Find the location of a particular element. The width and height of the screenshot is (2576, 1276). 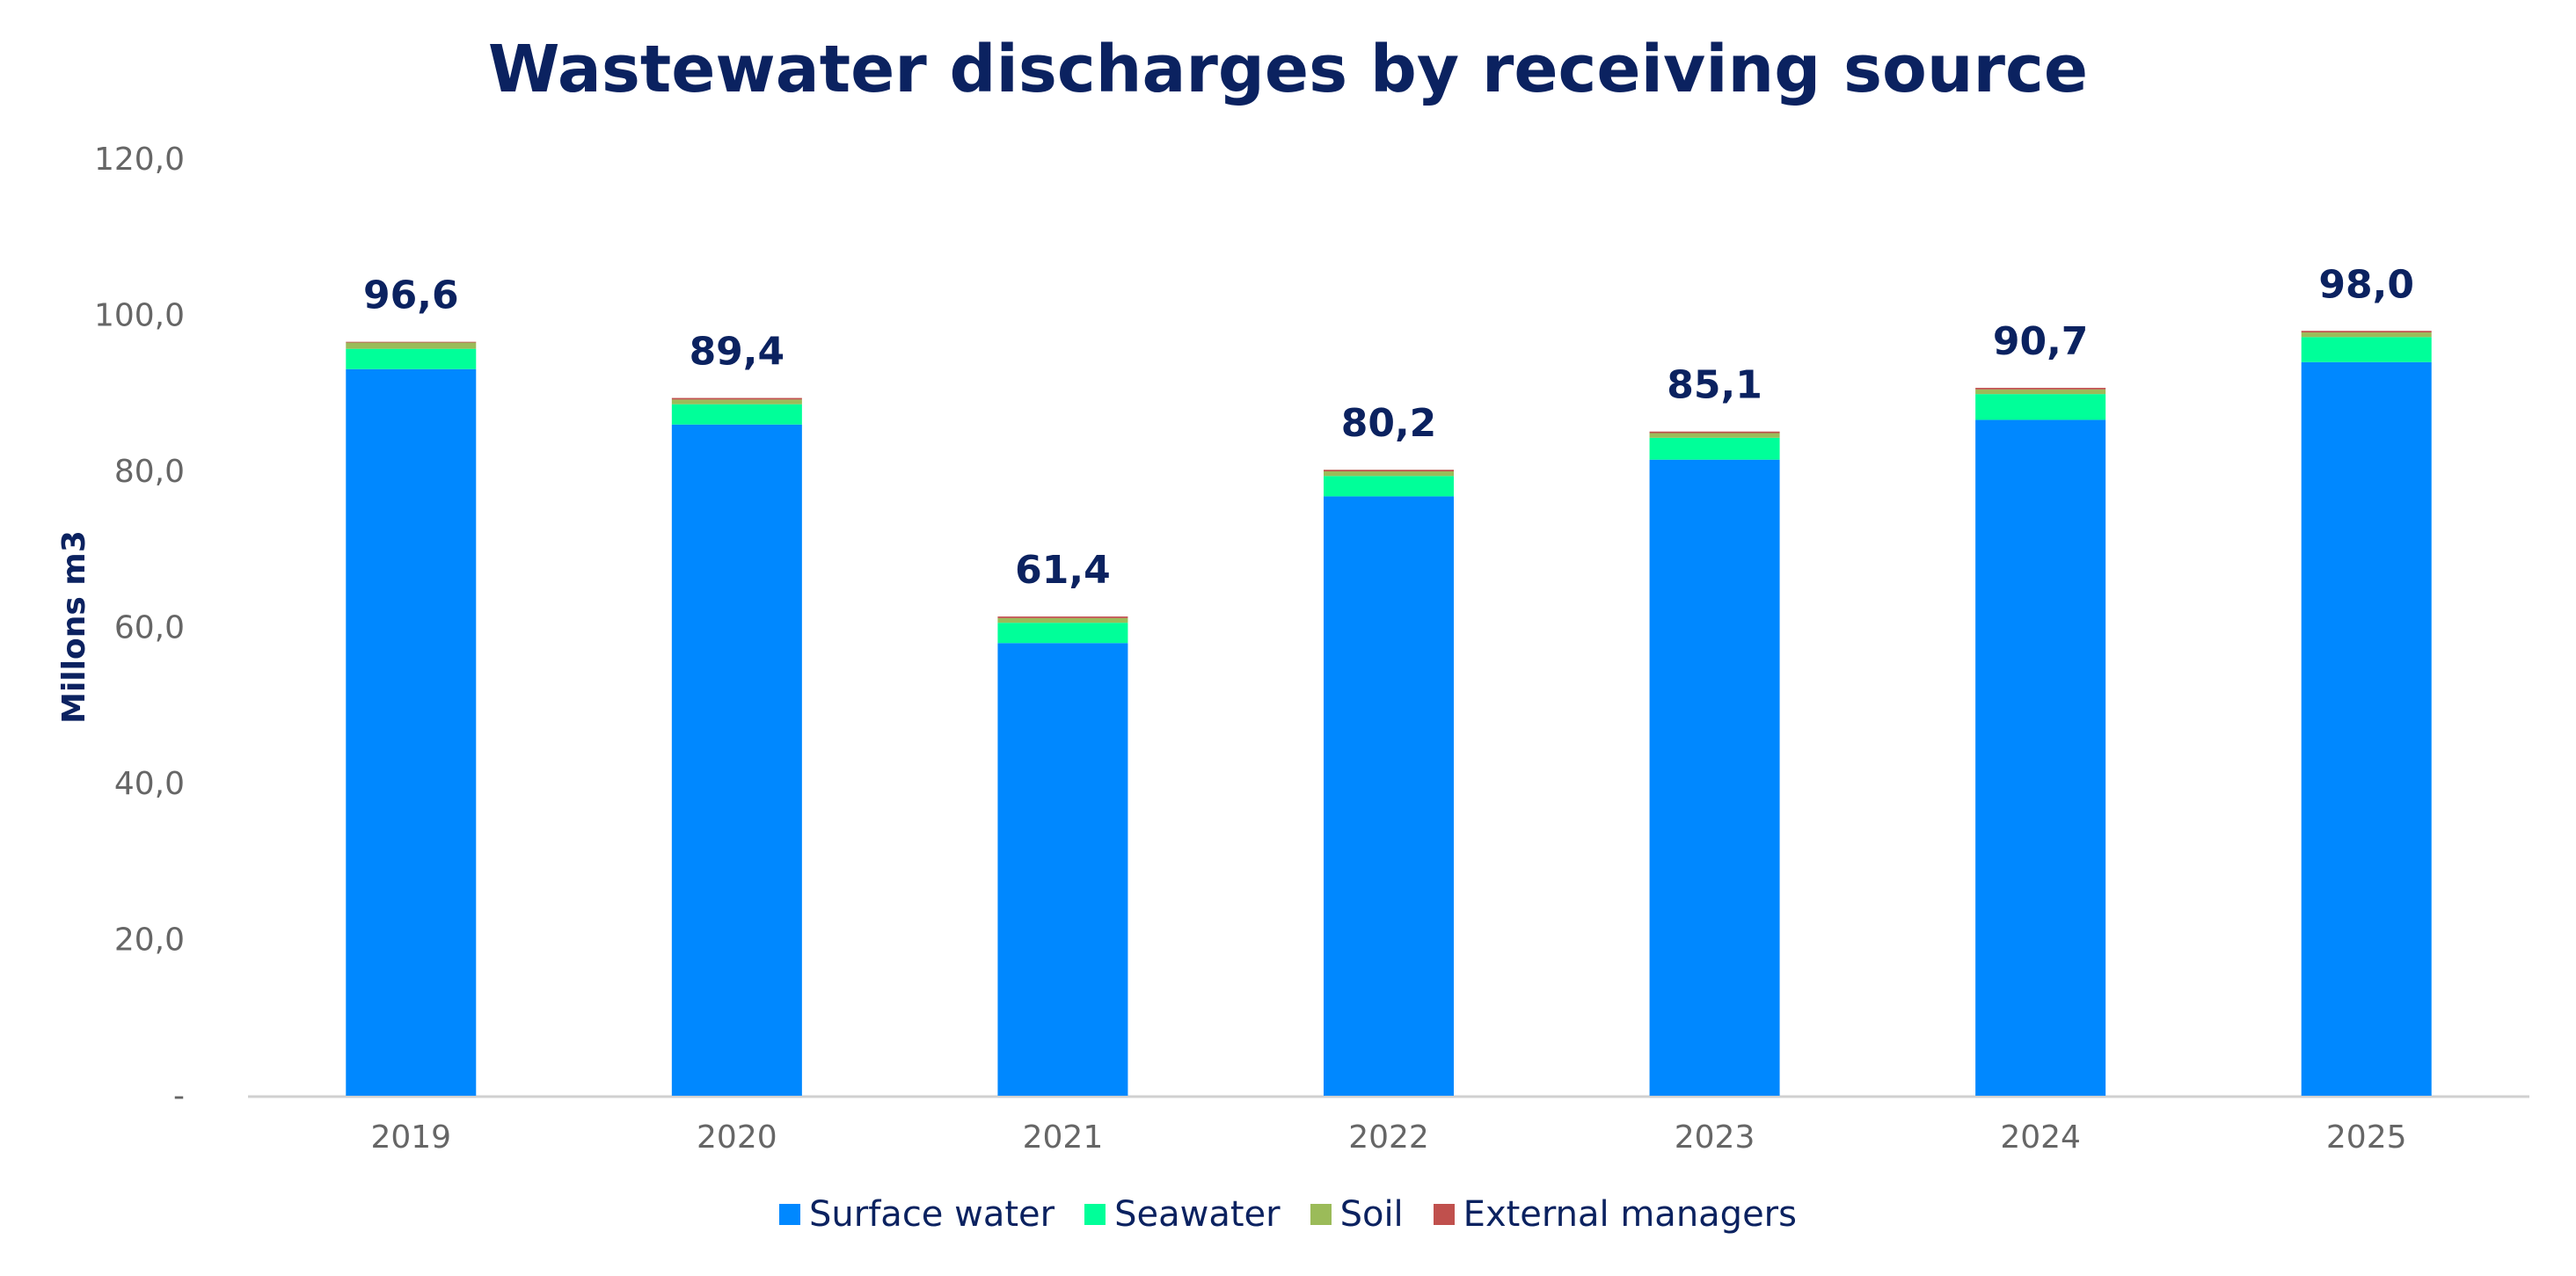

legend-item: Seawater is located at coordinates (1182, 1214).